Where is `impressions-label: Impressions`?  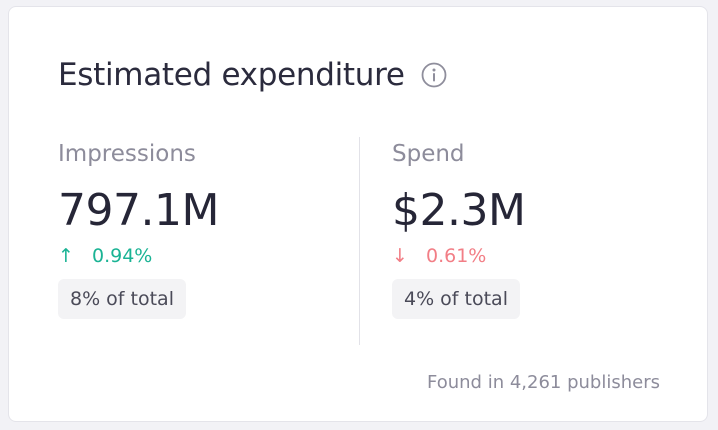 impressions-label: Impressions is located at coordinates (127, 154).